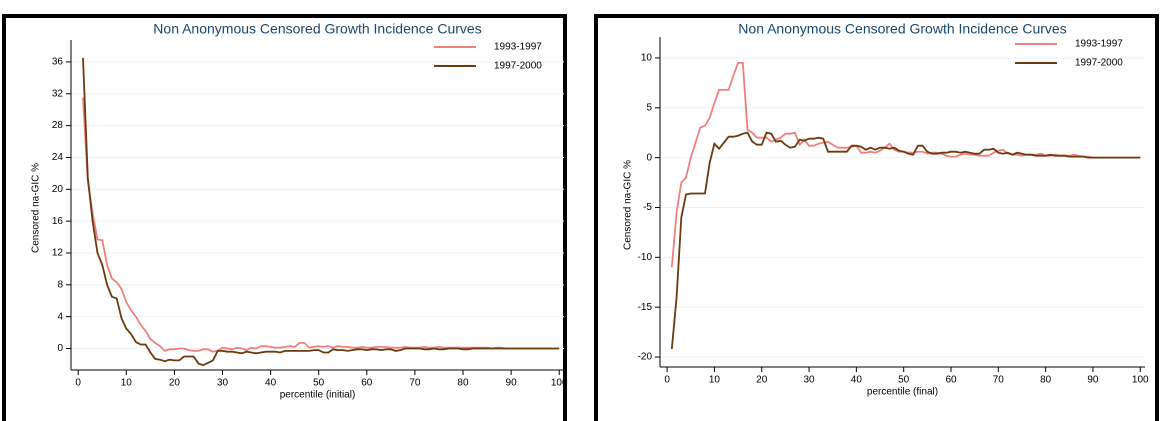  What do you see at coordinates (58, 62) in the screenshot?
I see `y-tick-label: 36` at bounding box center [58, 62].